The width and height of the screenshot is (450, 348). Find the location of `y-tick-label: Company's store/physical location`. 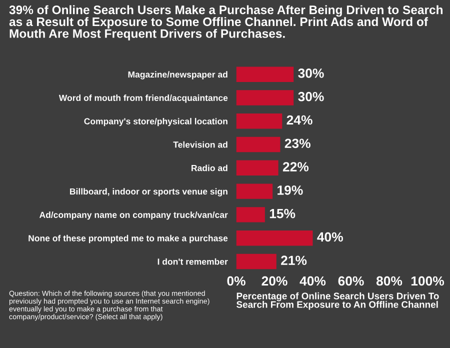

y-tick-label: Company's store/physical location is located at coordinates (156, 122).